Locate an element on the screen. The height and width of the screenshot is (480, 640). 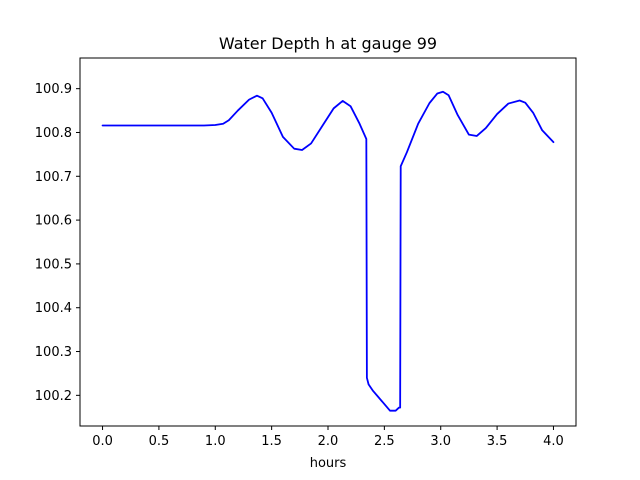
x-tick-label: 0.5 is located at coordinates (159, 441).